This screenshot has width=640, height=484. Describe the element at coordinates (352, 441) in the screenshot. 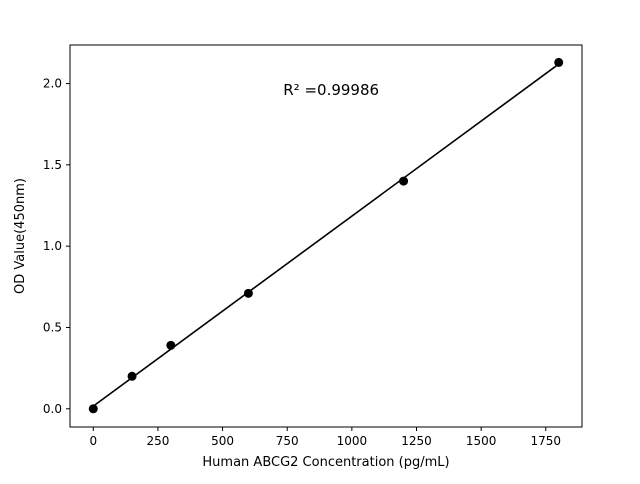

I see `x-tick-label: 1000` at that location.